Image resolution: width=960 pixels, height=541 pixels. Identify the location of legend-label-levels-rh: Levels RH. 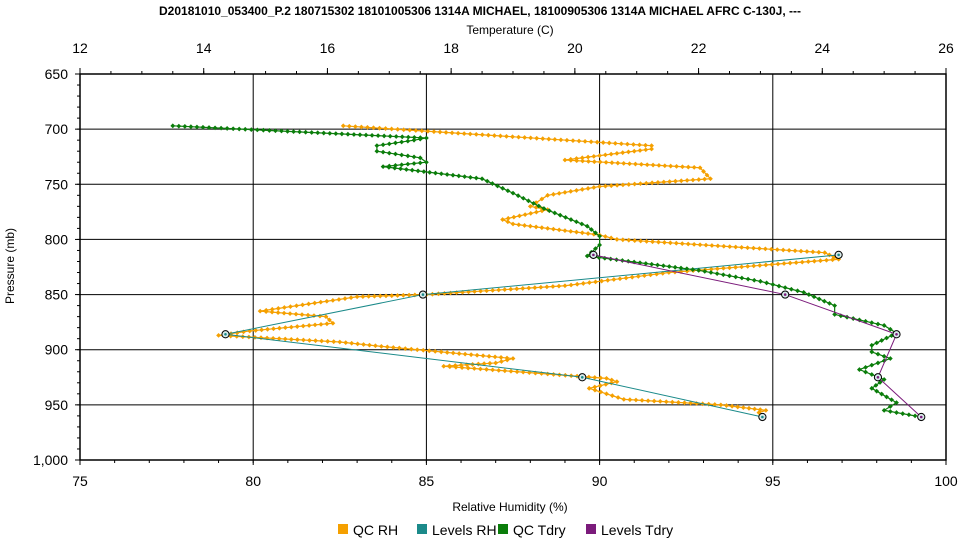
(464, 530).